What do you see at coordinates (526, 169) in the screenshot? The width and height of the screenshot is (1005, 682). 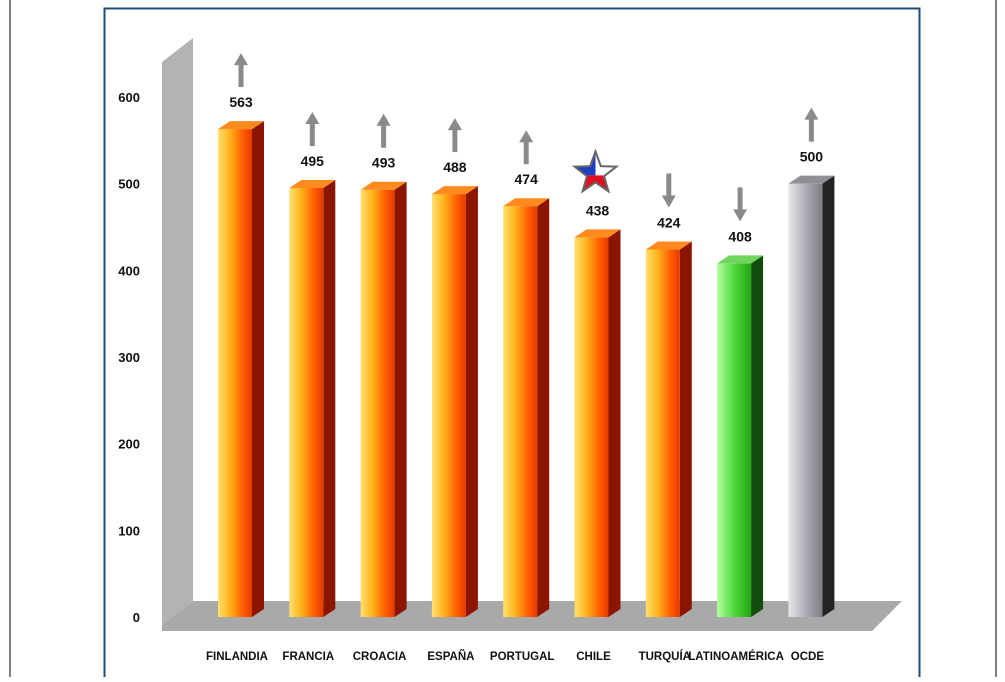 I see `value-labels: 563 495 493 488 474 438 424 408 500` at bounding box center [526, 169].